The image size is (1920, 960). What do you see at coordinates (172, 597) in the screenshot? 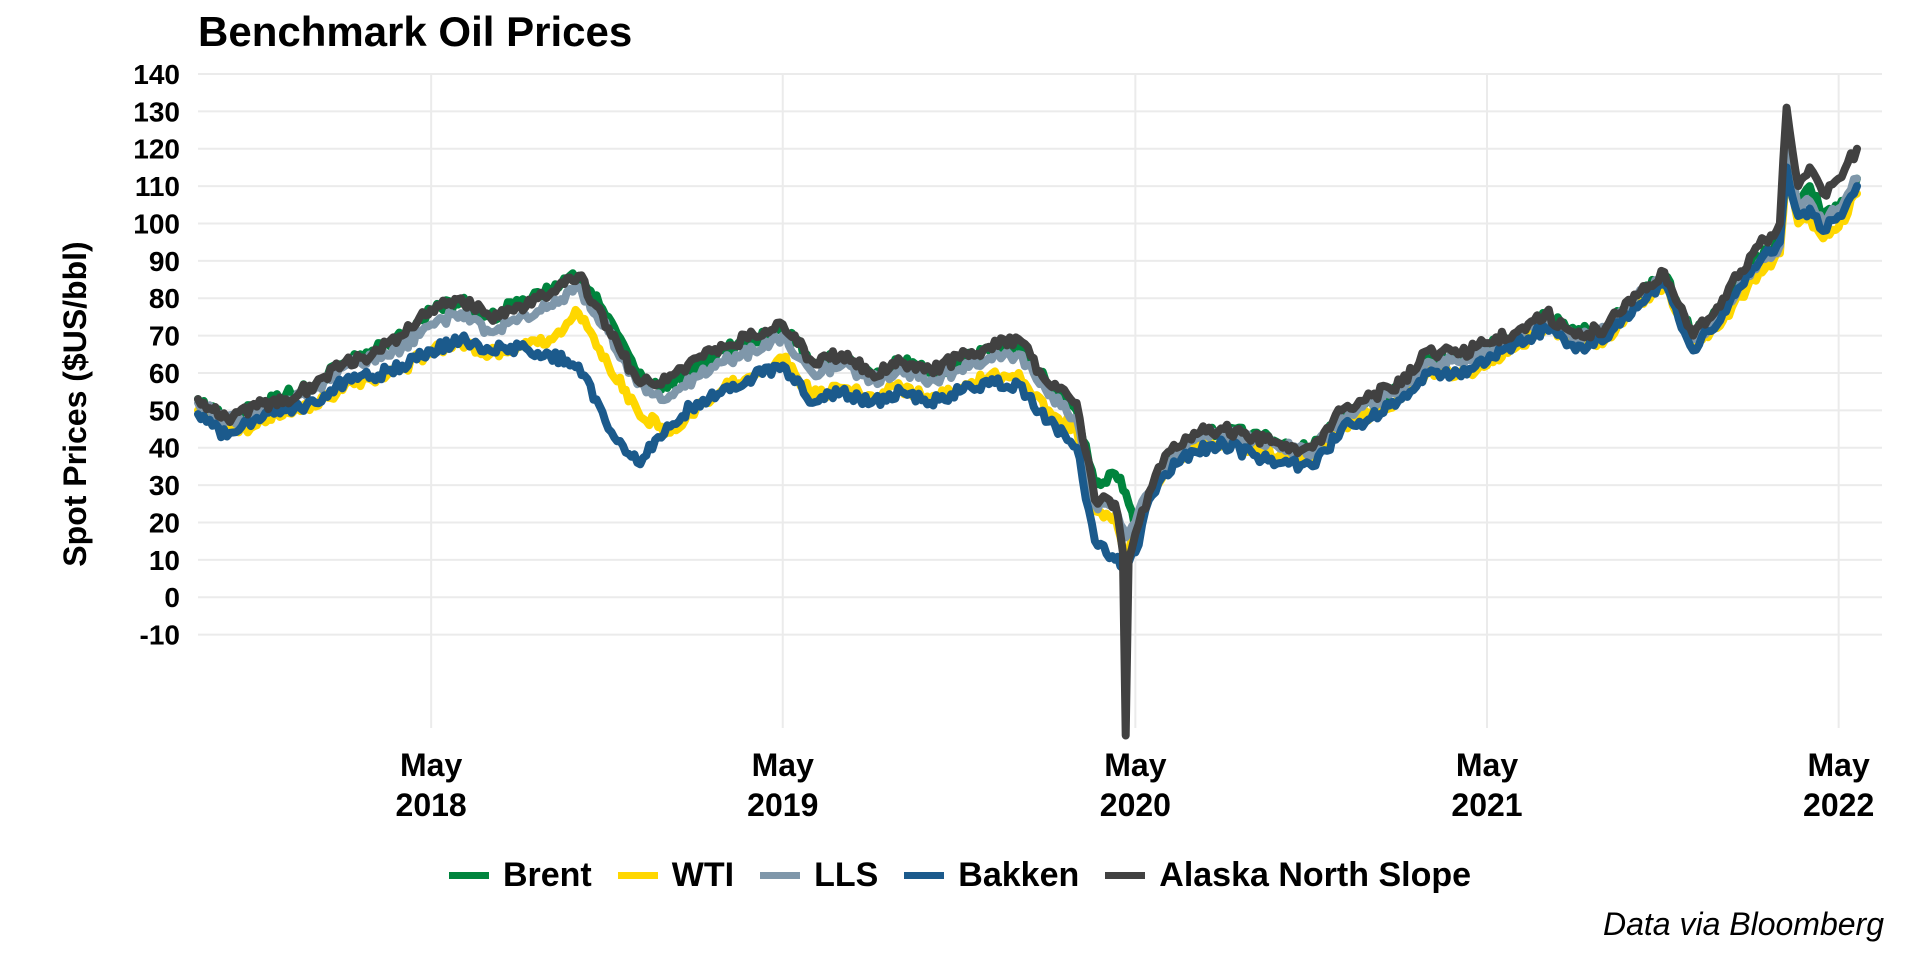
I see `y-tick-label: 0` at bounding box center [172, 597].